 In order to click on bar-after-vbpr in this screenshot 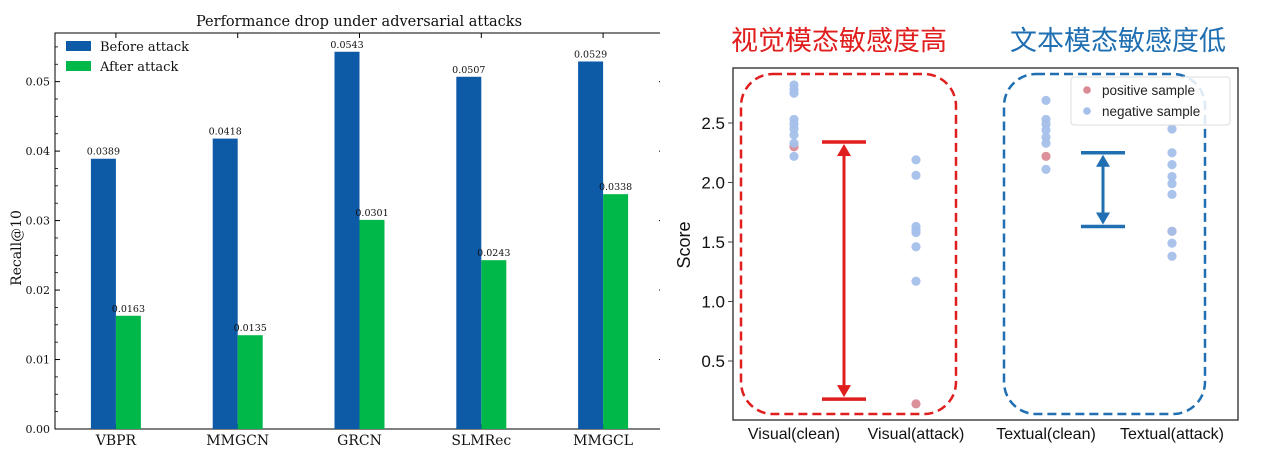, I will do `click(128, 372)`.